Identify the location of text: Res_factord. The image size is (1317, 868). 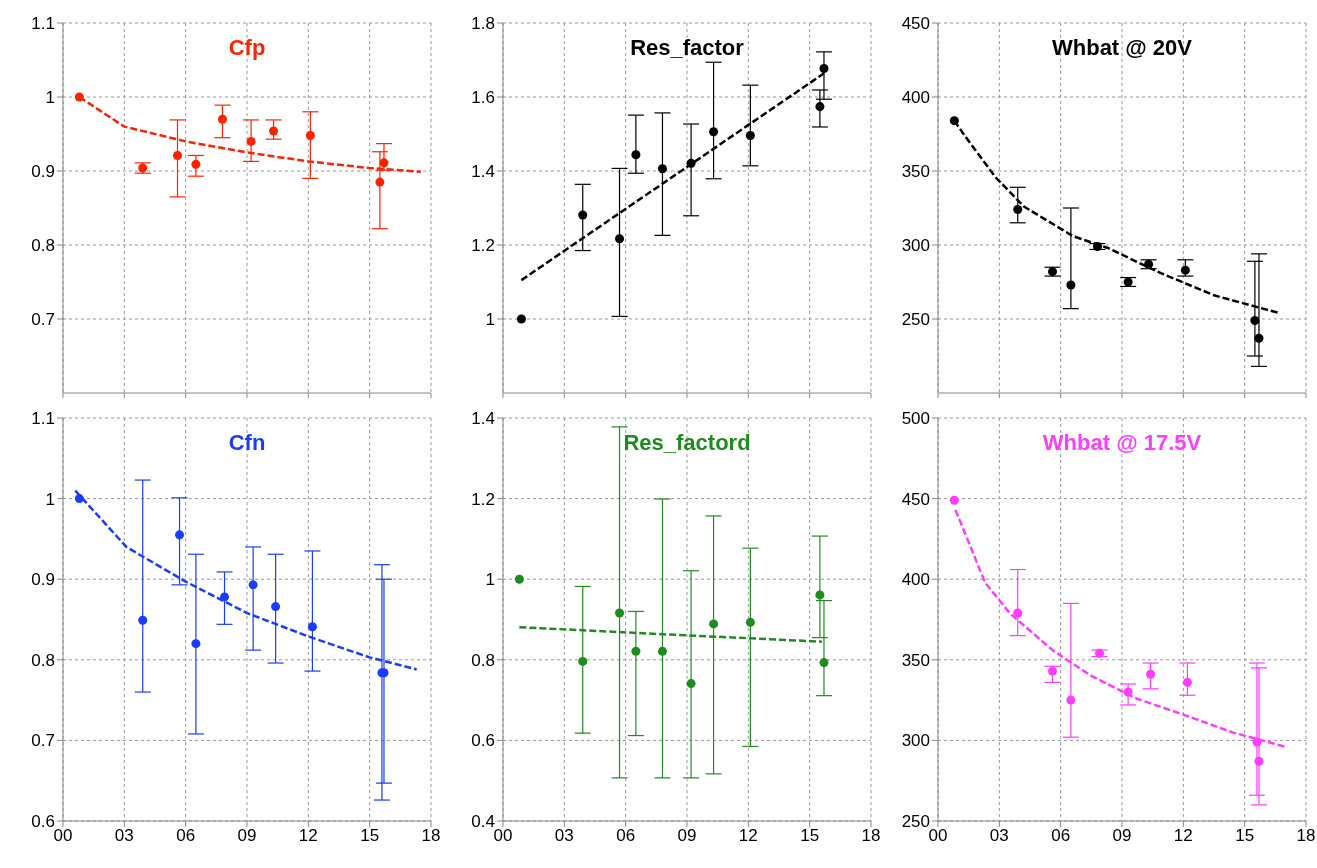
(687, 443).